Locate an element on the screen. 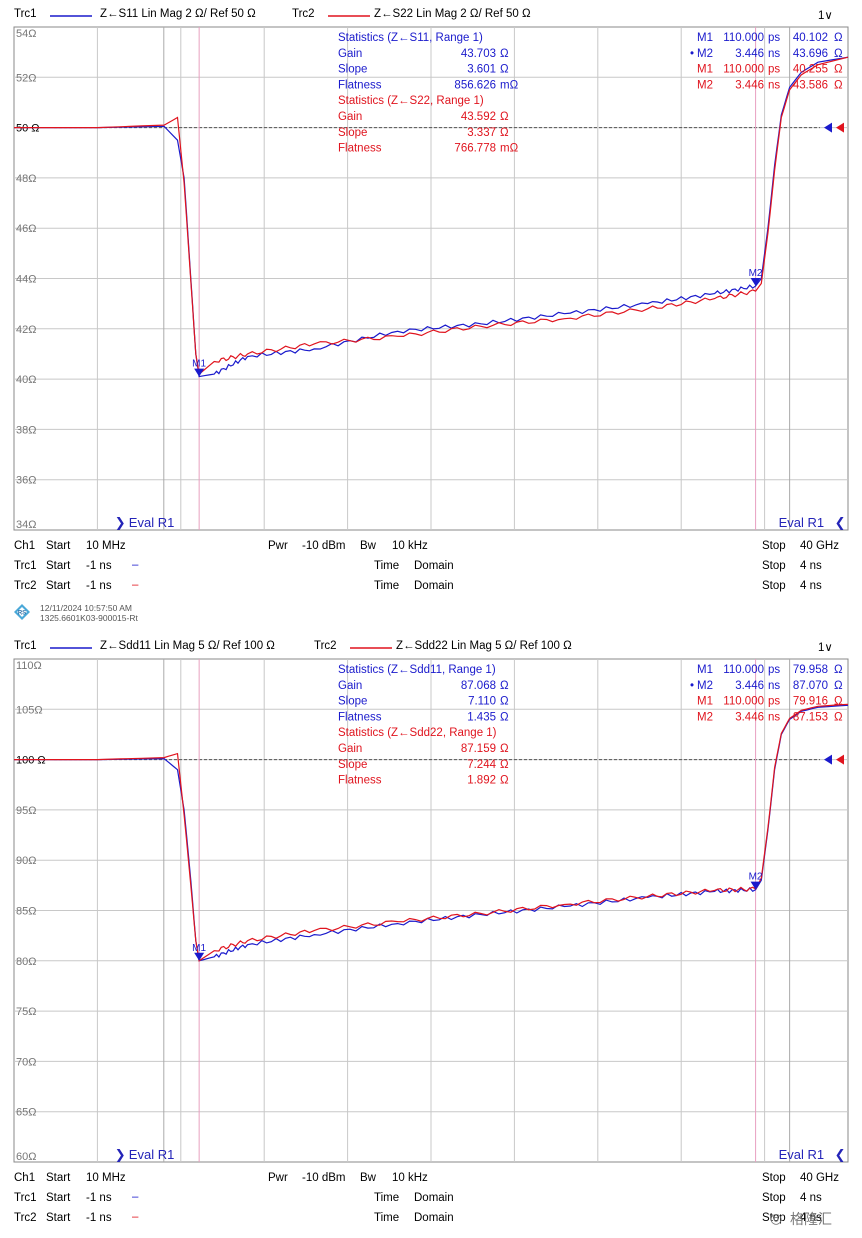 The image size is (862, 1238). watermark-logo-icon: ◎ is located at coordinates (776, 1218).